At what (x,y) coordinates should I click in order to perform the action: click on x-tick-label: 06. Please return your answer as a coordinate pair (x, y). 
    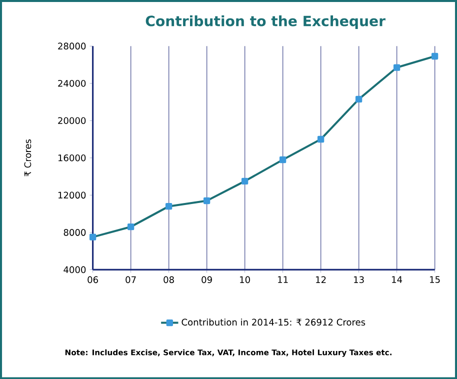
    Looking at the image, I should click on (93, 279).